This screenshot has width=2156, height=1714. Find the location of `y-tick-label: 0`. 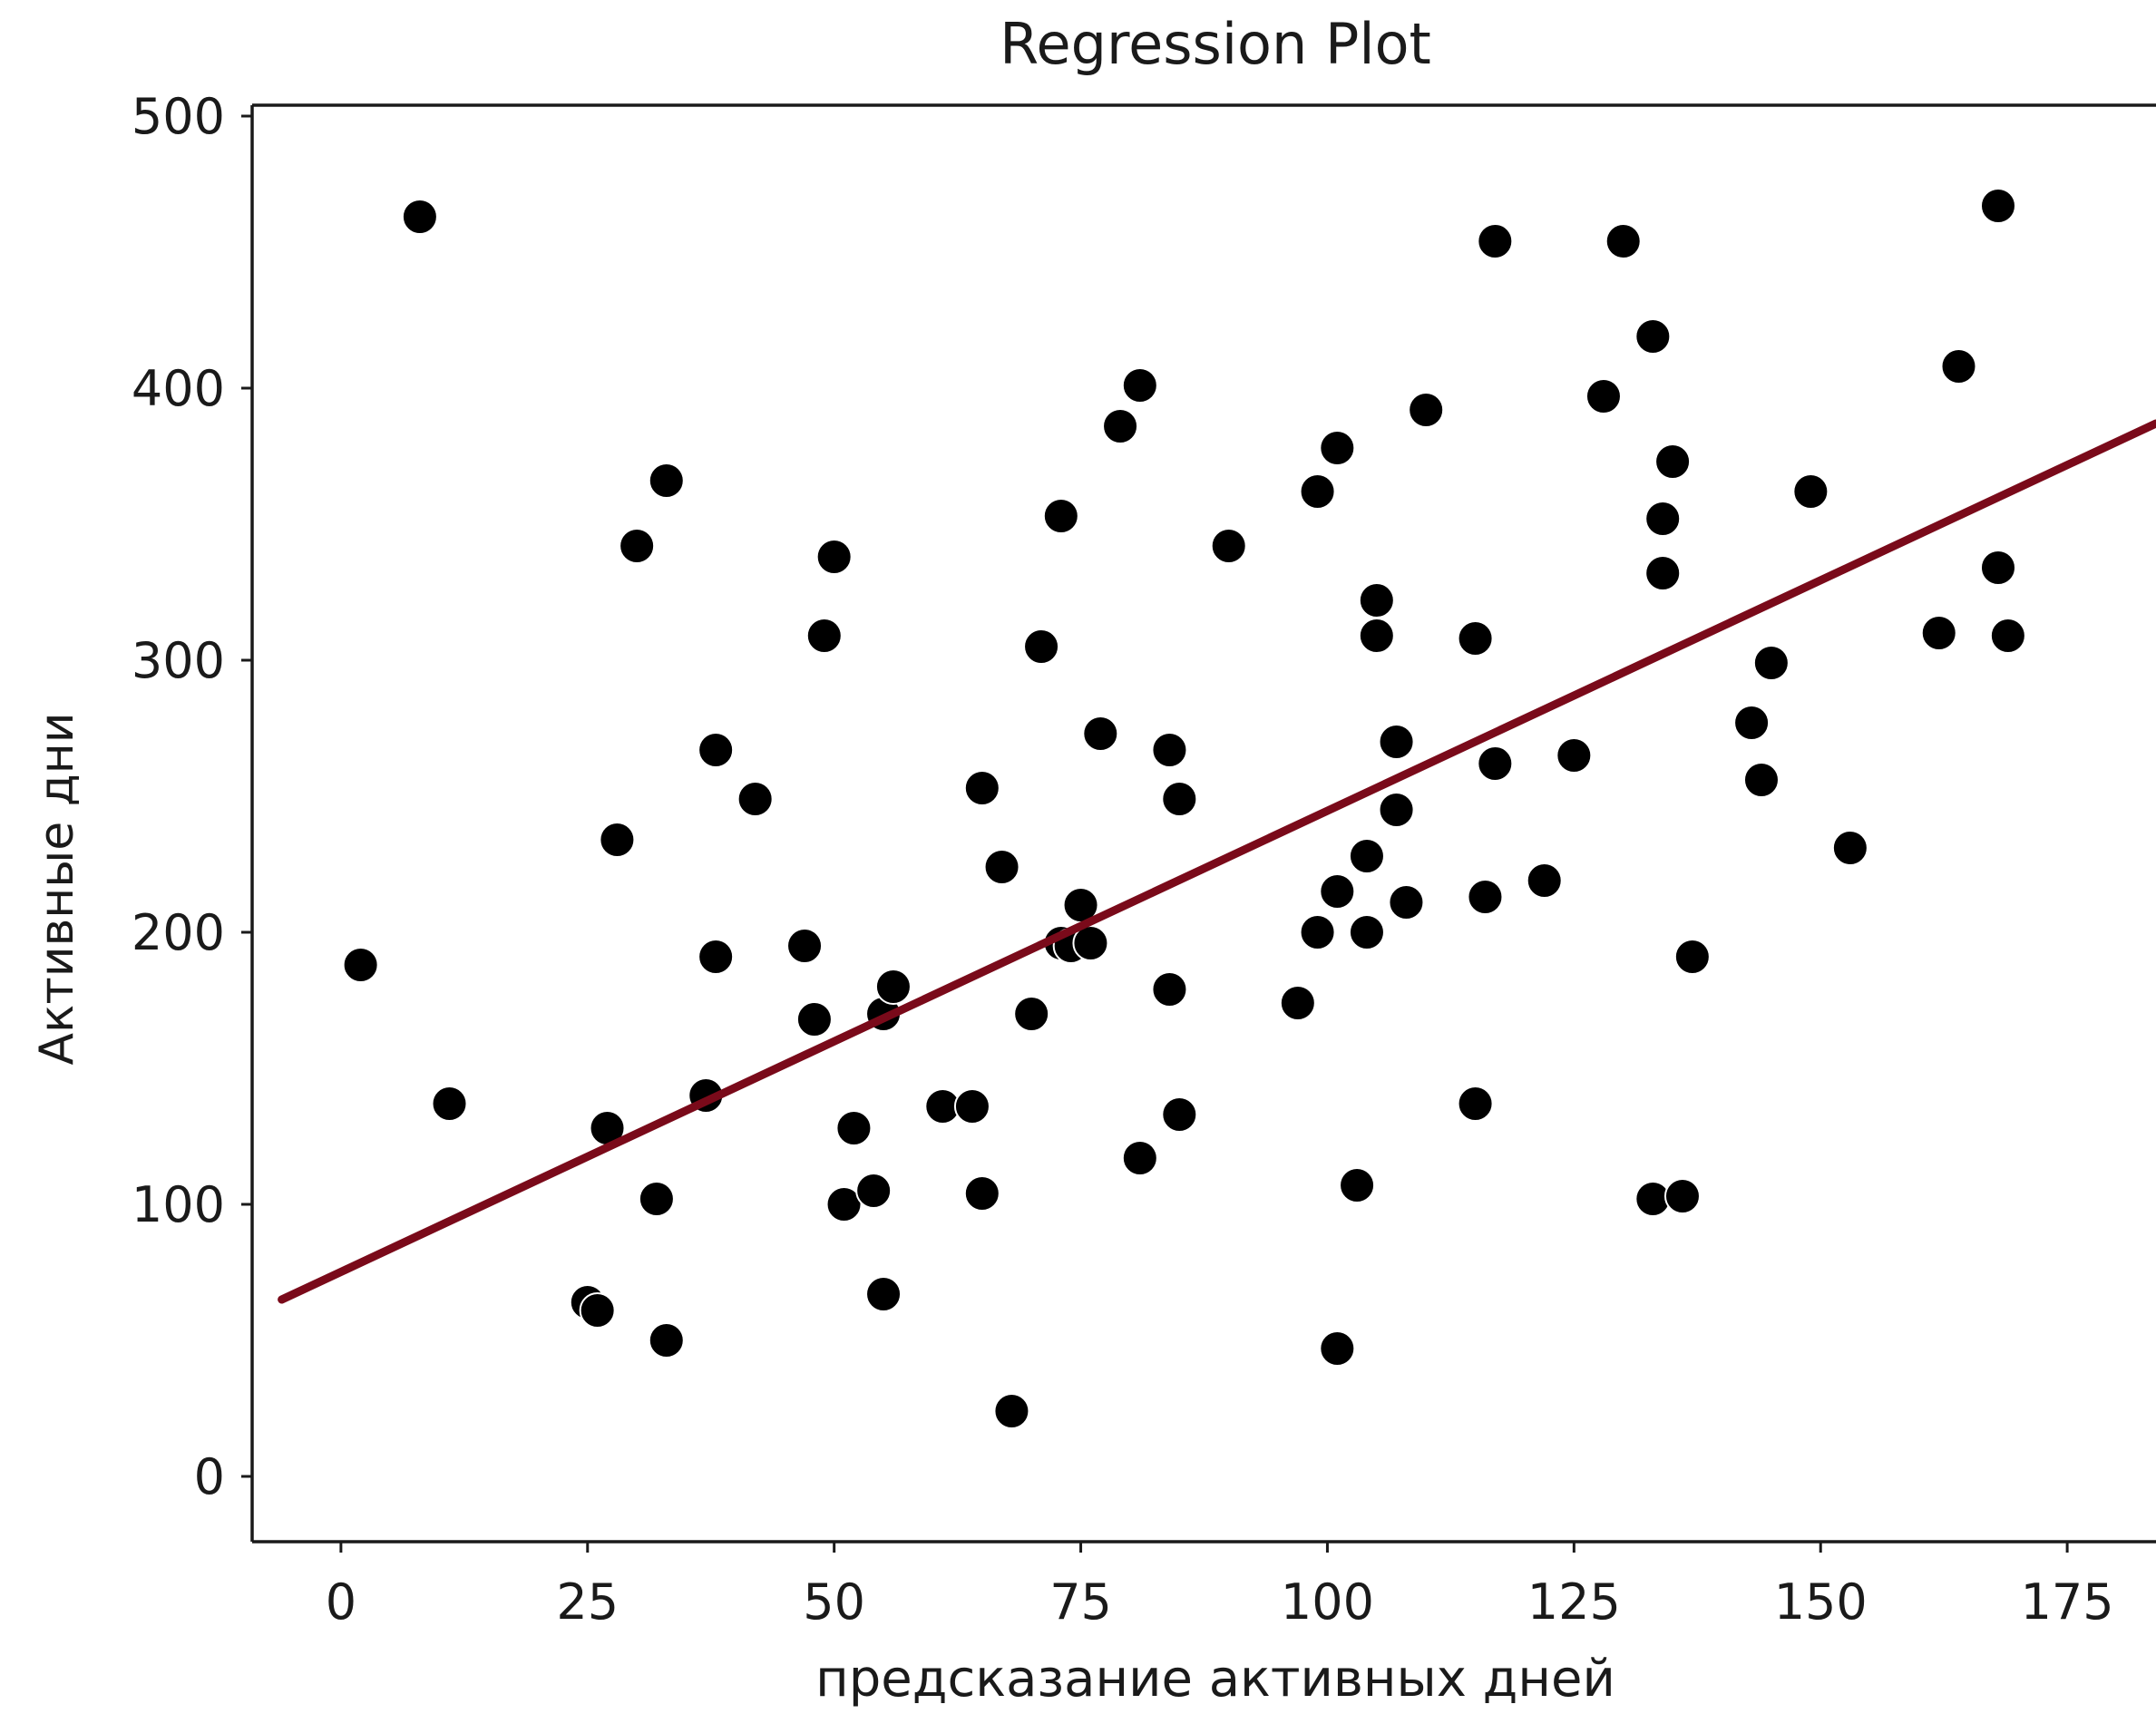

y-tick-label: 0 is located at coordinates (209, 1476).